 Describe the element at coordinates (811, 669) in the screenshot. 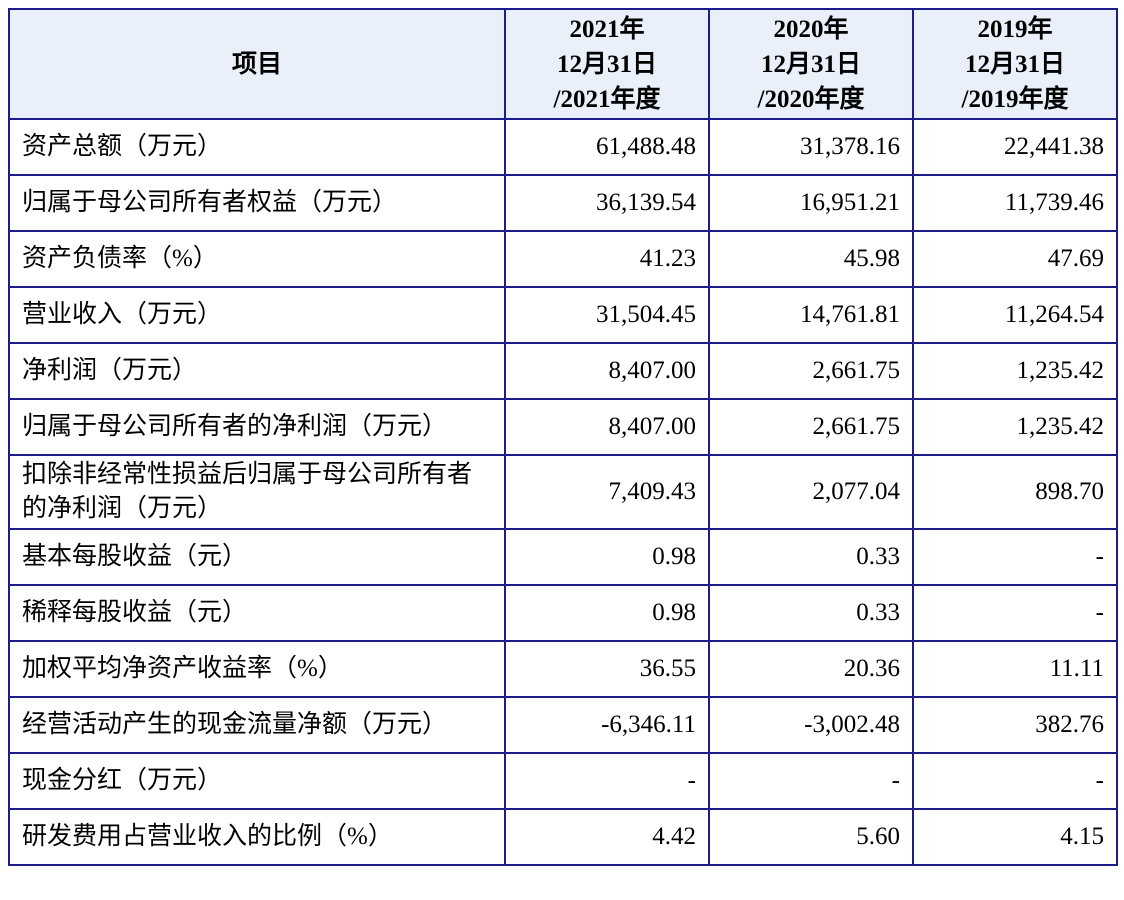

I see `cell-2020: 20.36` at that location.